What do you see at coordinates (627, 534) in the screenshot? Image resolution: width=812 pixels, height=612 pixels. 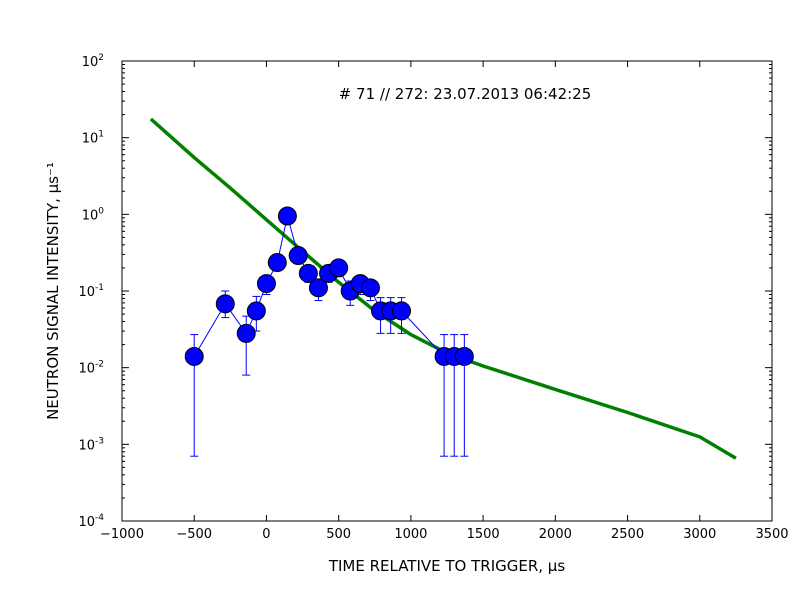 I see `x-tick-label: 2500` at bounding box center [627, 534].